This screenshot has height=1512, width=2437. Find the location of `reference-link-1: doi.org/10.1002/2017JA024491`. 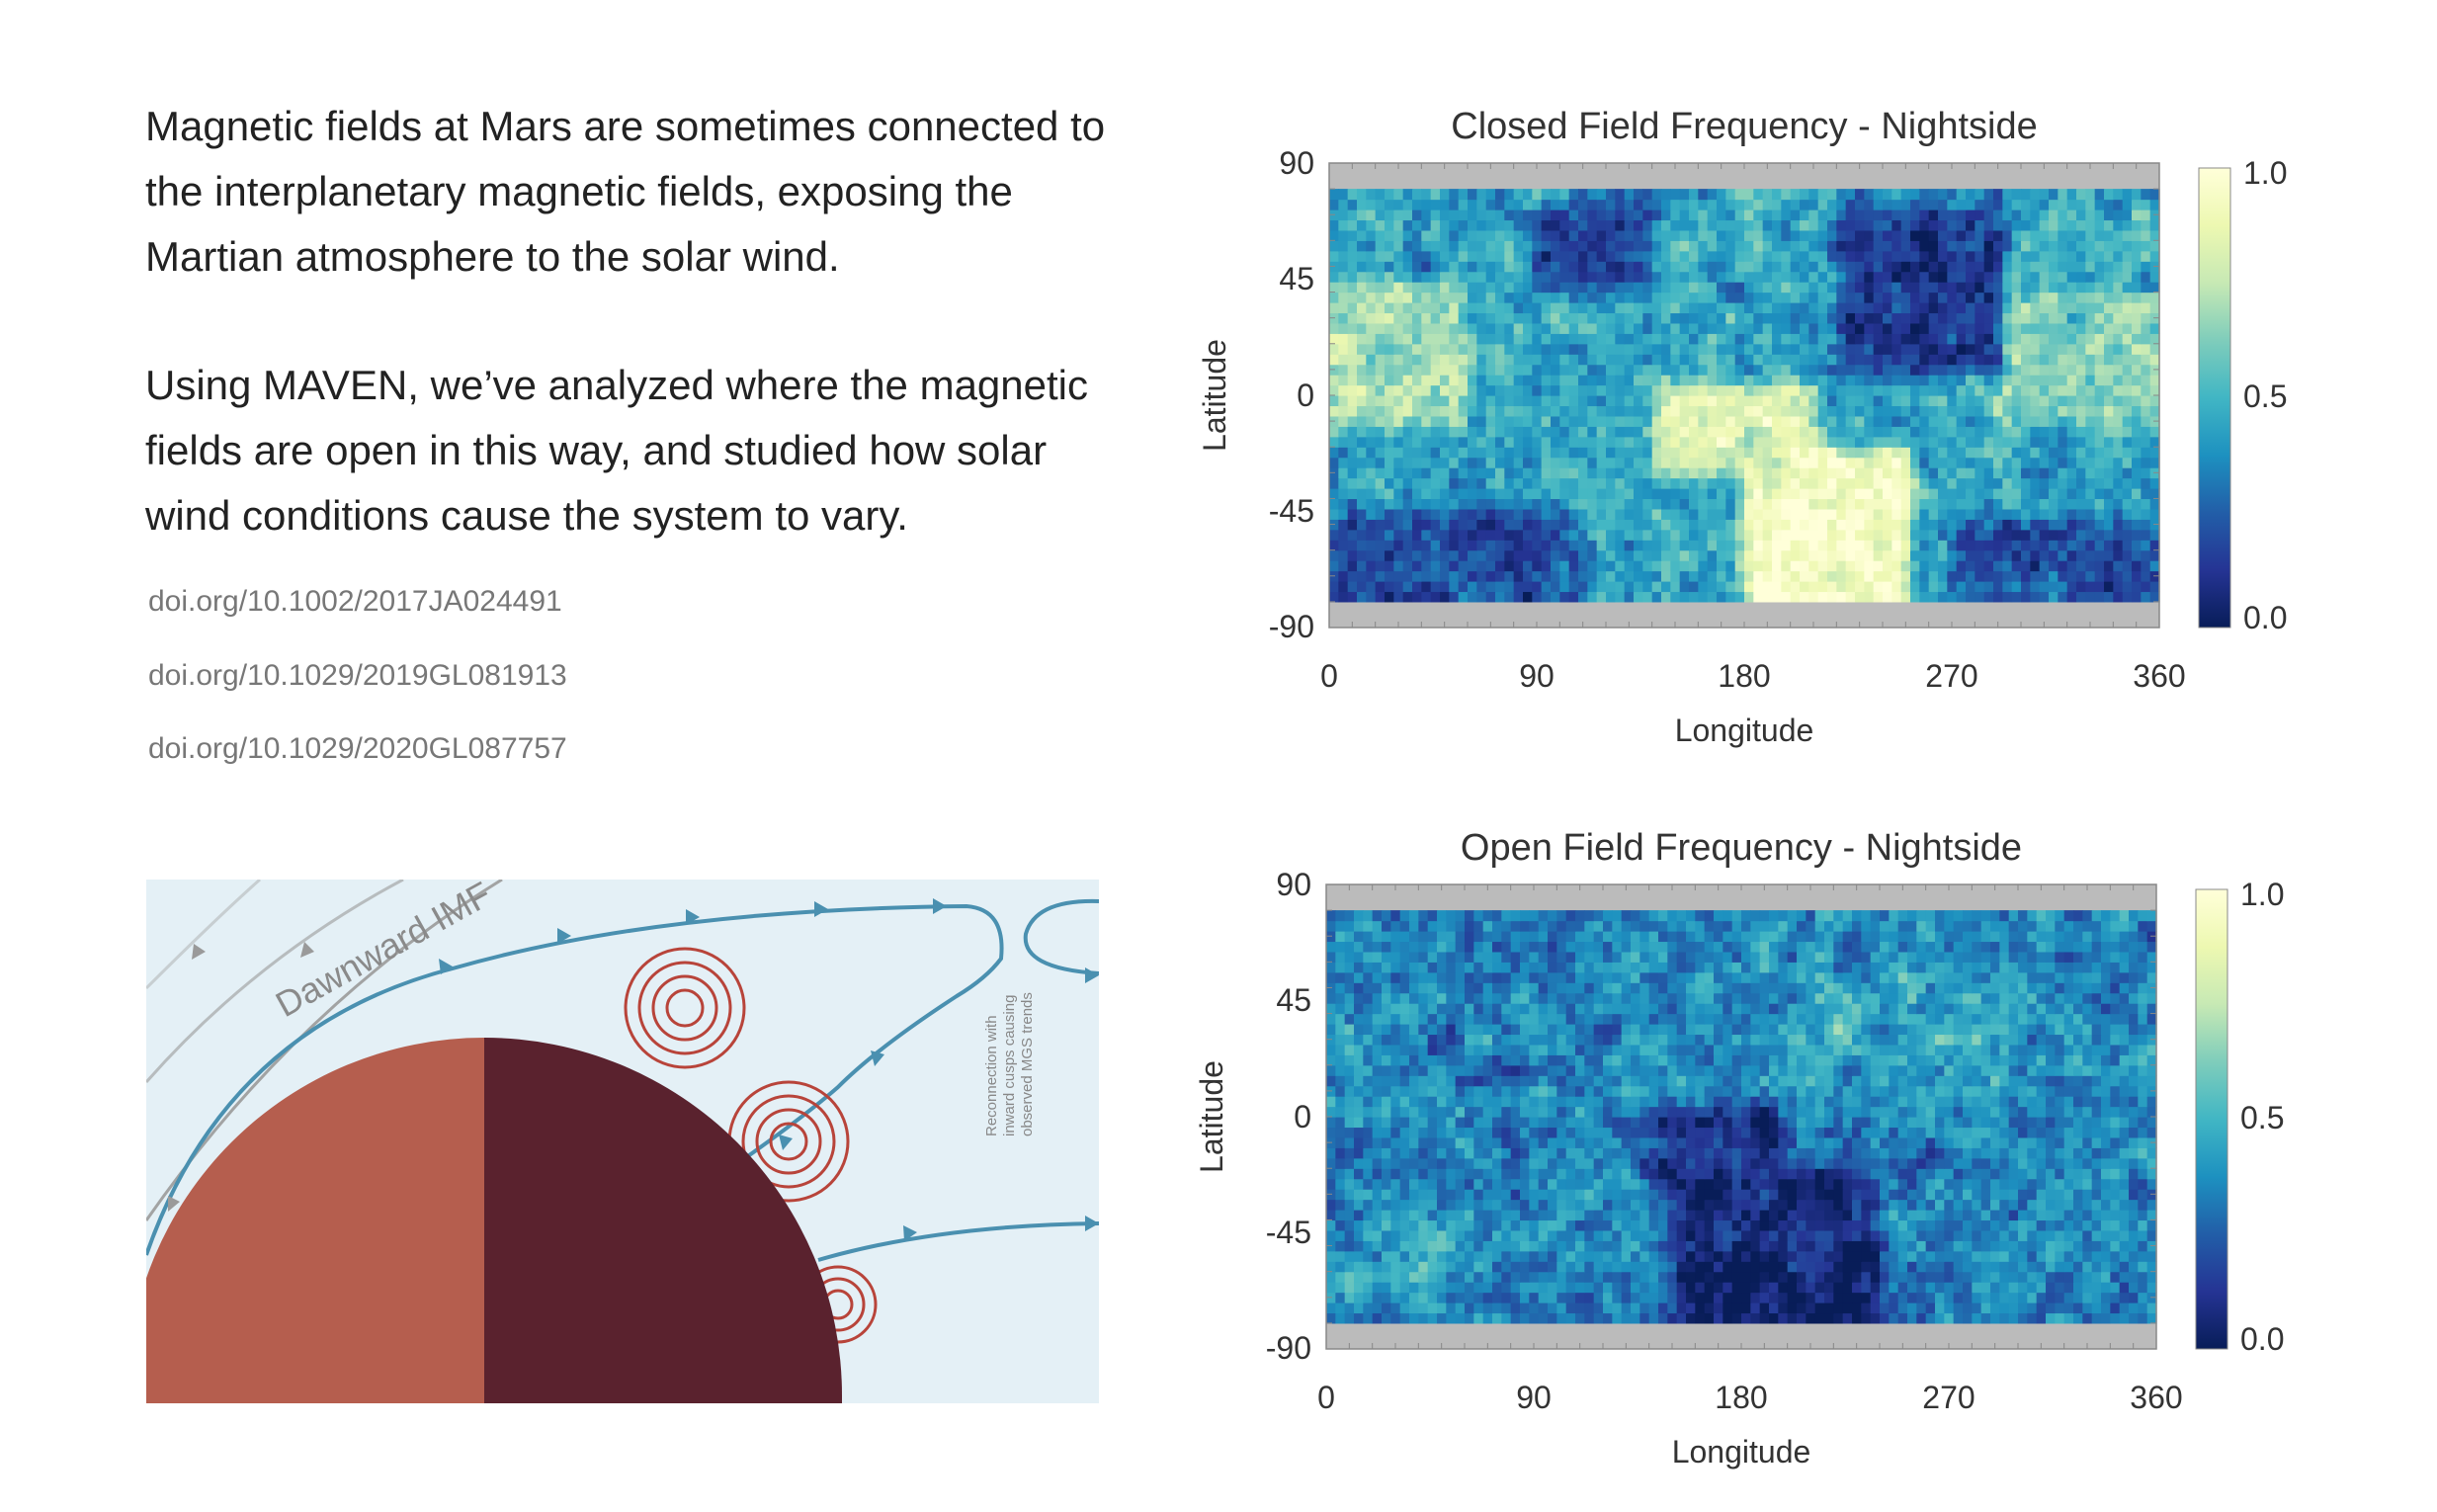

reference-link-1: doi.org/10.1002/2017JA024491 is located at coordinates (355, 601).